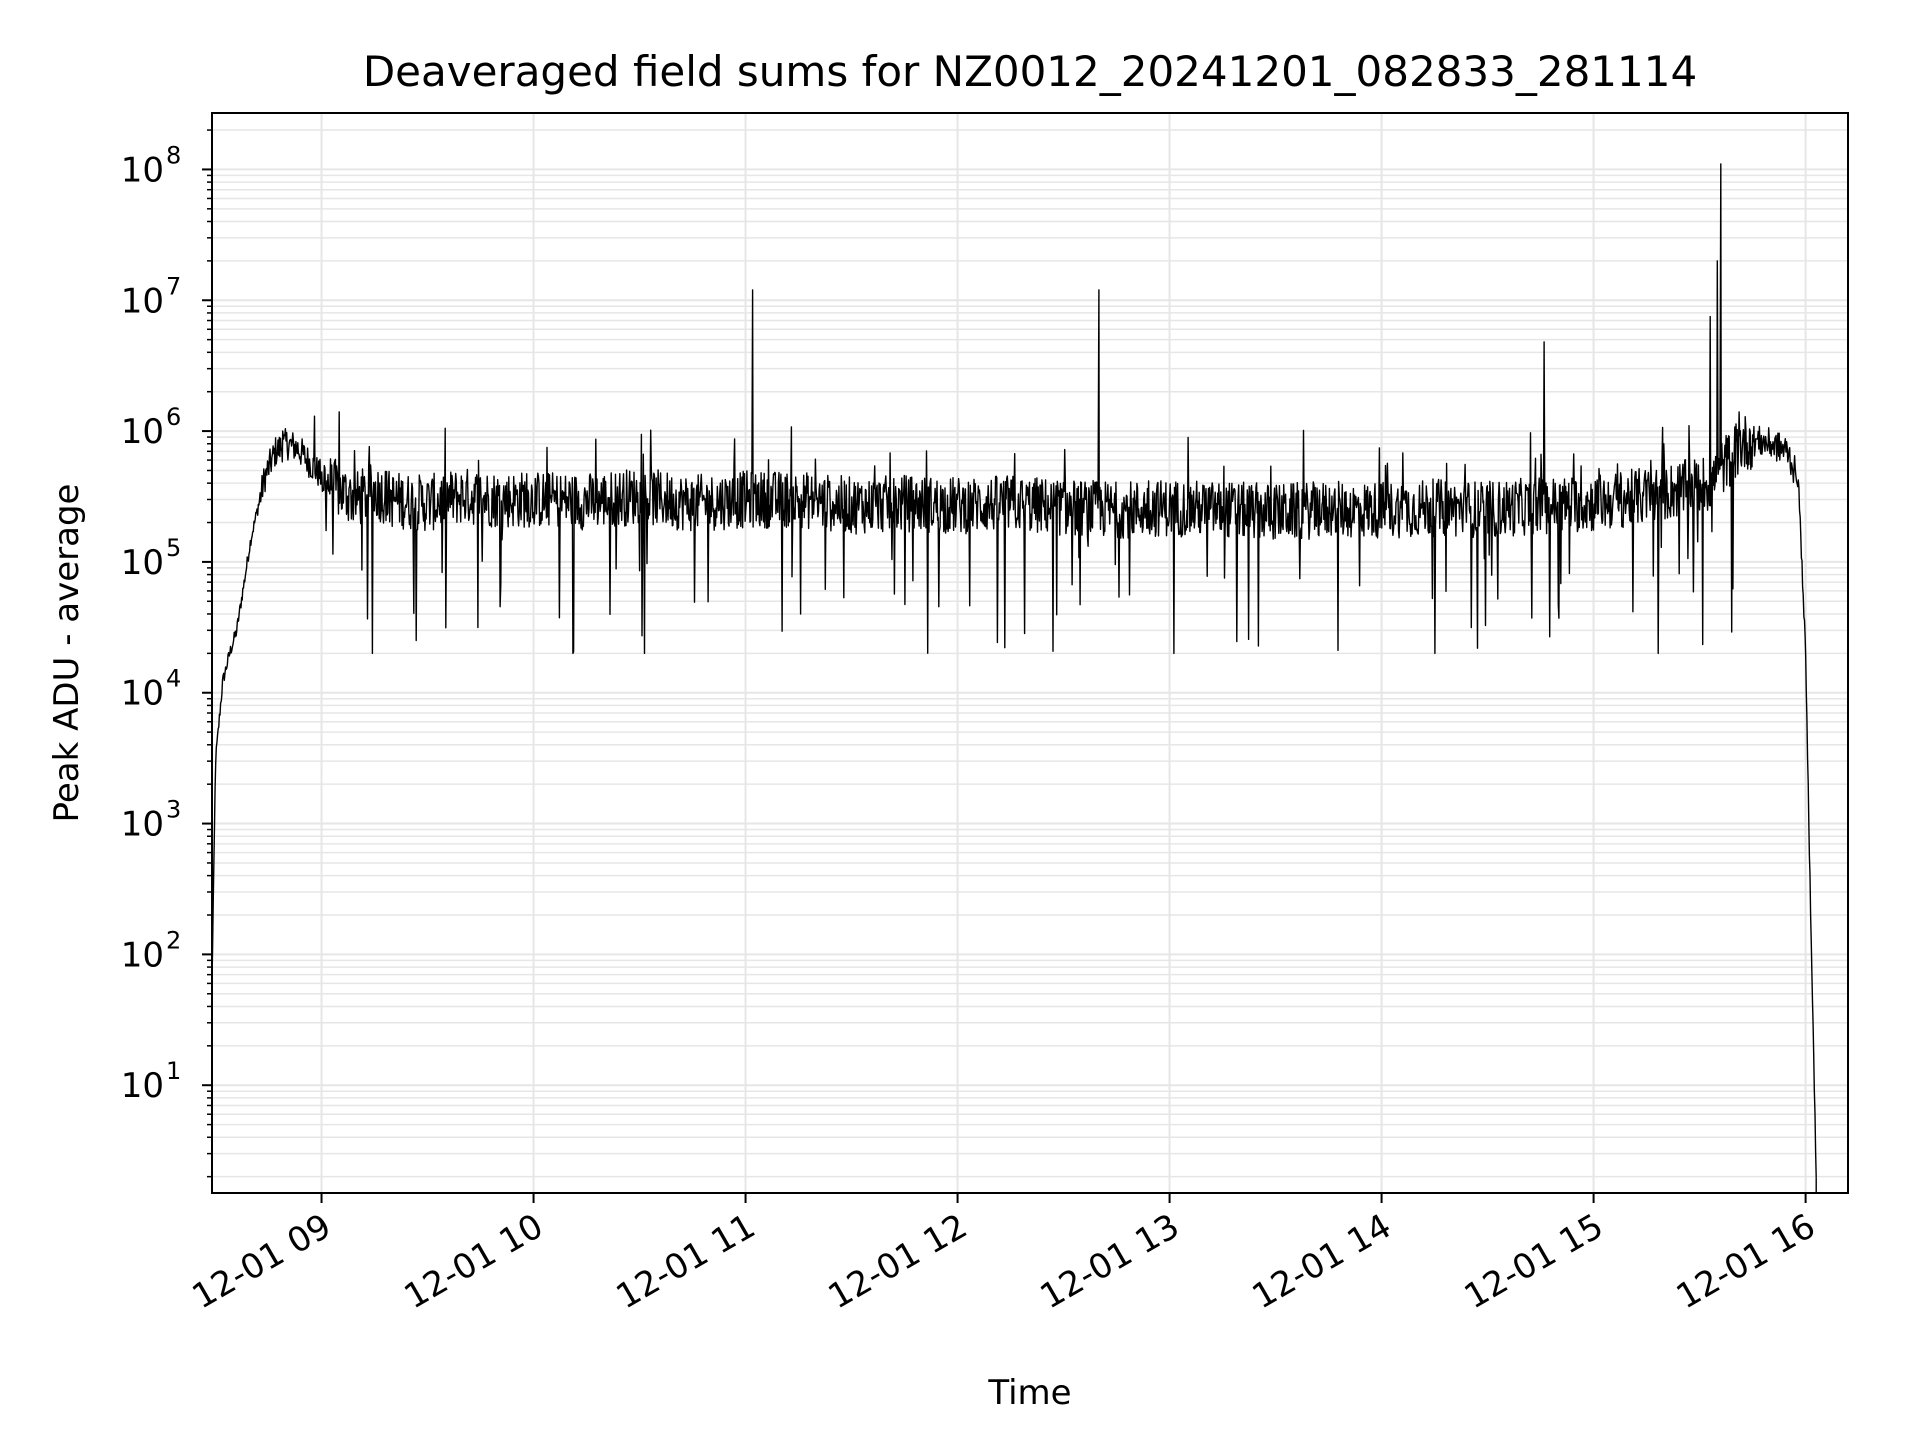  What do you see at coordinates (173, 679) in the screenshot?
I see `y-tick-exponent: 4` at bounding box center [173, 679].